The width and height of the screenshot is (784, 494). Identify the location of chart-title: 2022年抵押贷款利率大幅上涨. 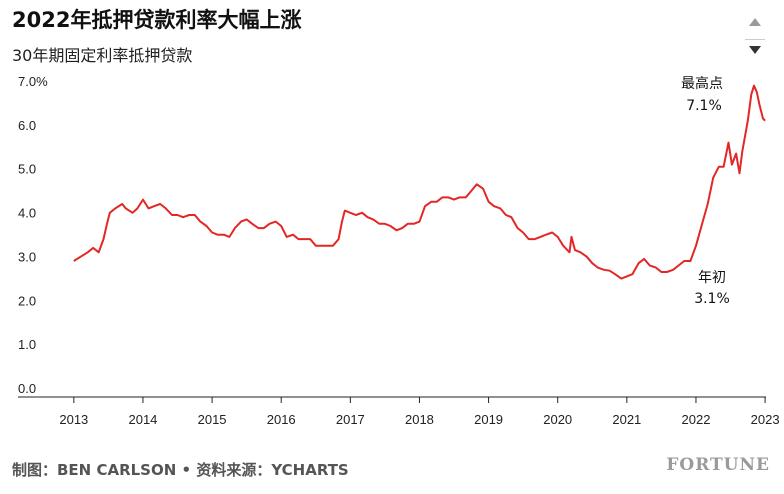
(157, 20).